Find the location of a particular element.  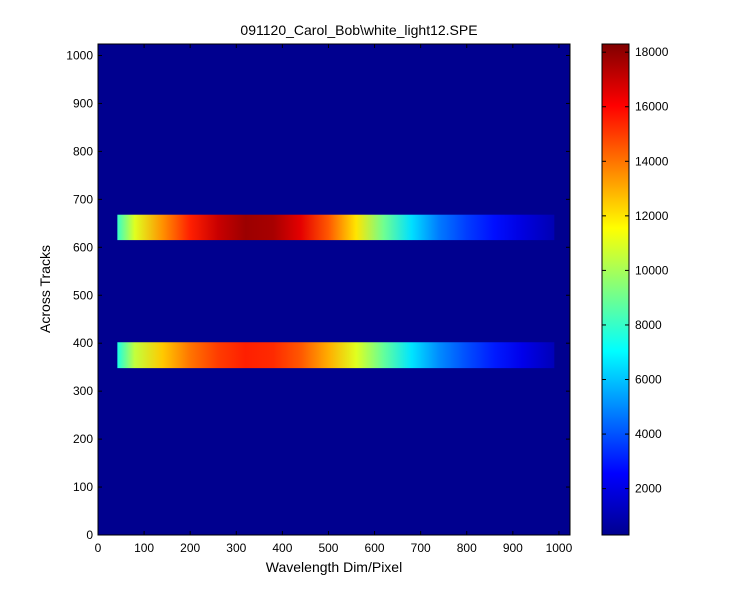

x-tick-label: 800 is located at coordinates (467, 548).